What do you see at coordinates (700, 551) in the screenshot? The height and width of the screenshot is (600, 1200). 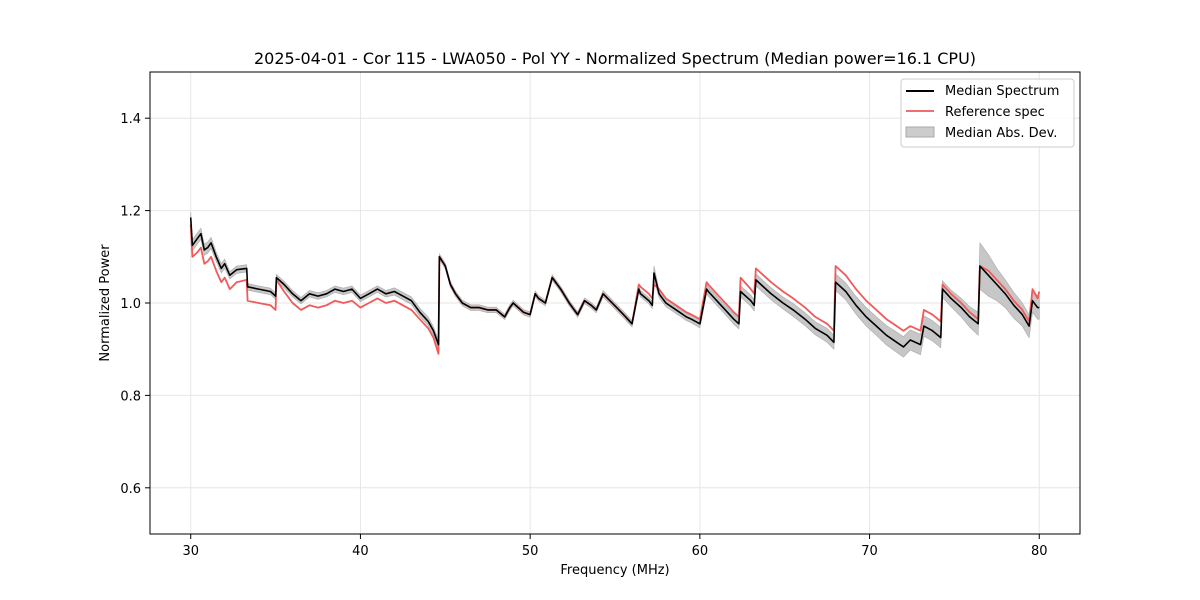 I see `x-tick-label: 60` at bounding box center [700, 551].